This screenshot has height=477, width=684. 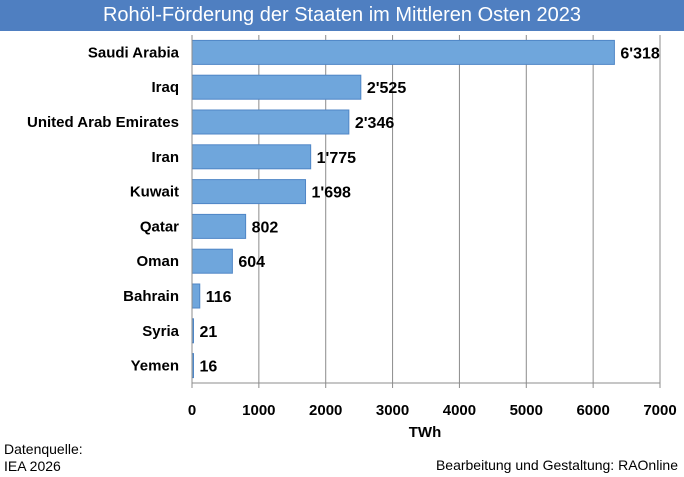 I want to click on category-label: Kuwait, so click(x=154, y=192).